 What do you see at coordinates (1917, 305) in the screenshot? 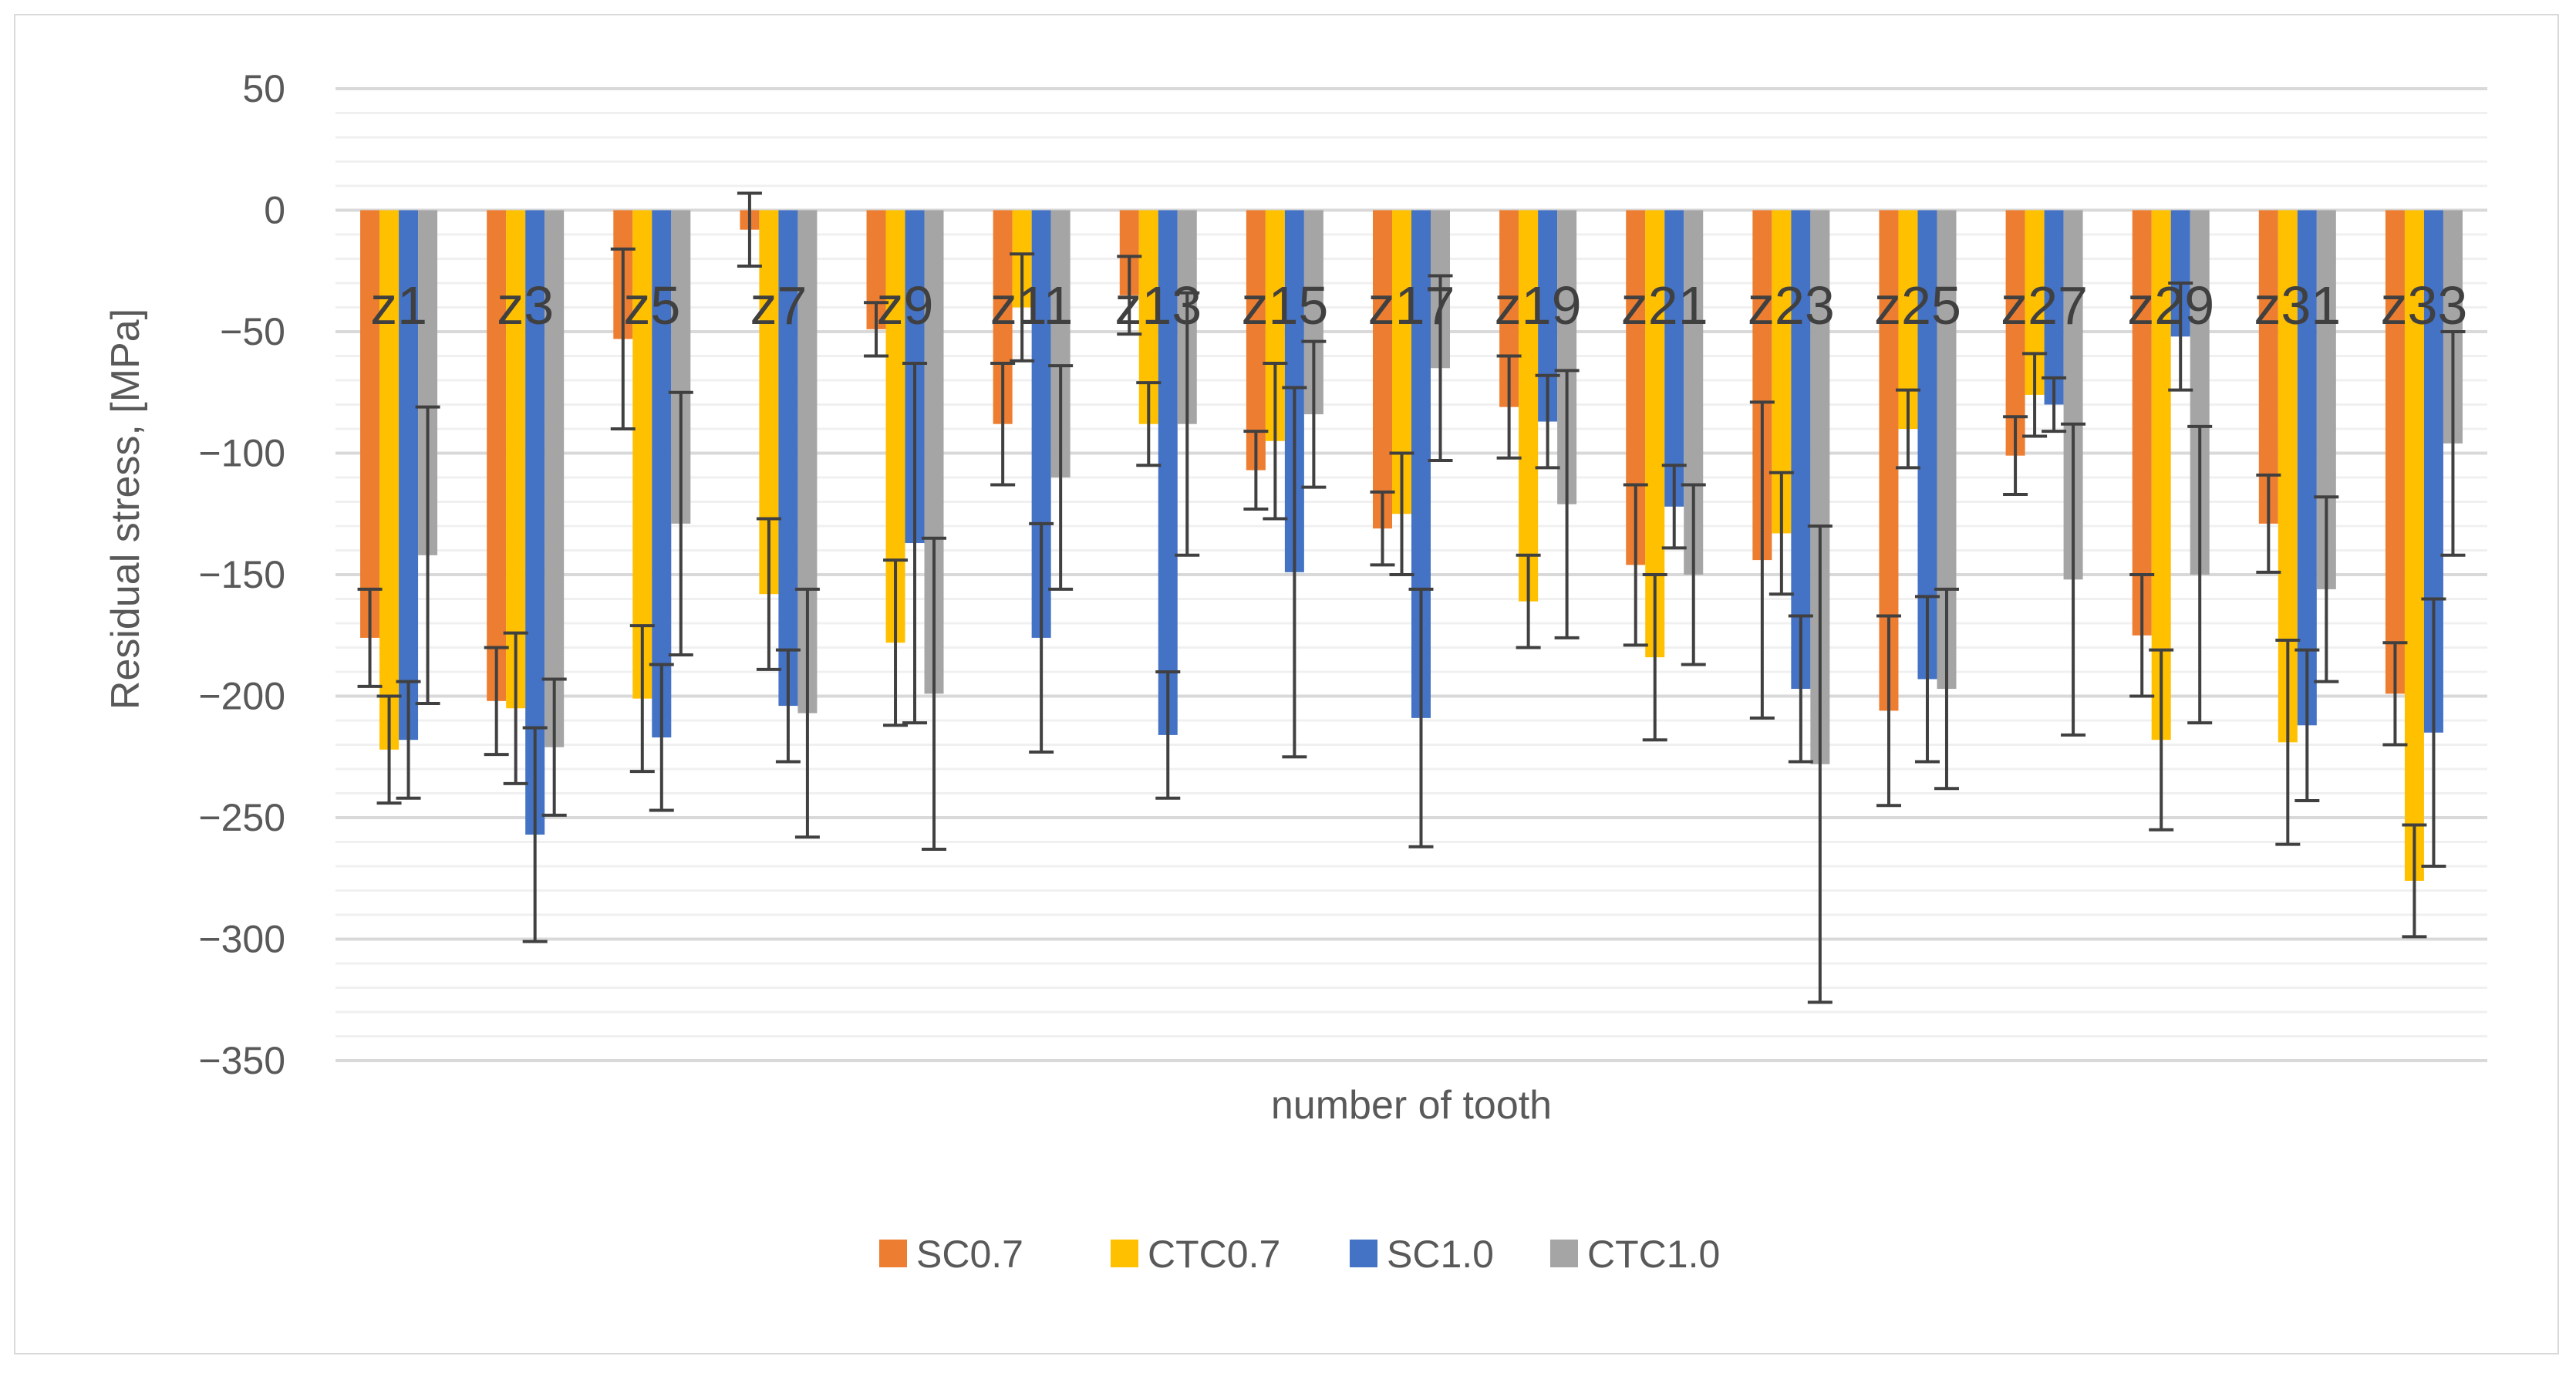
I see `category-label-z25: z25` at bounding box center [1917, 305].